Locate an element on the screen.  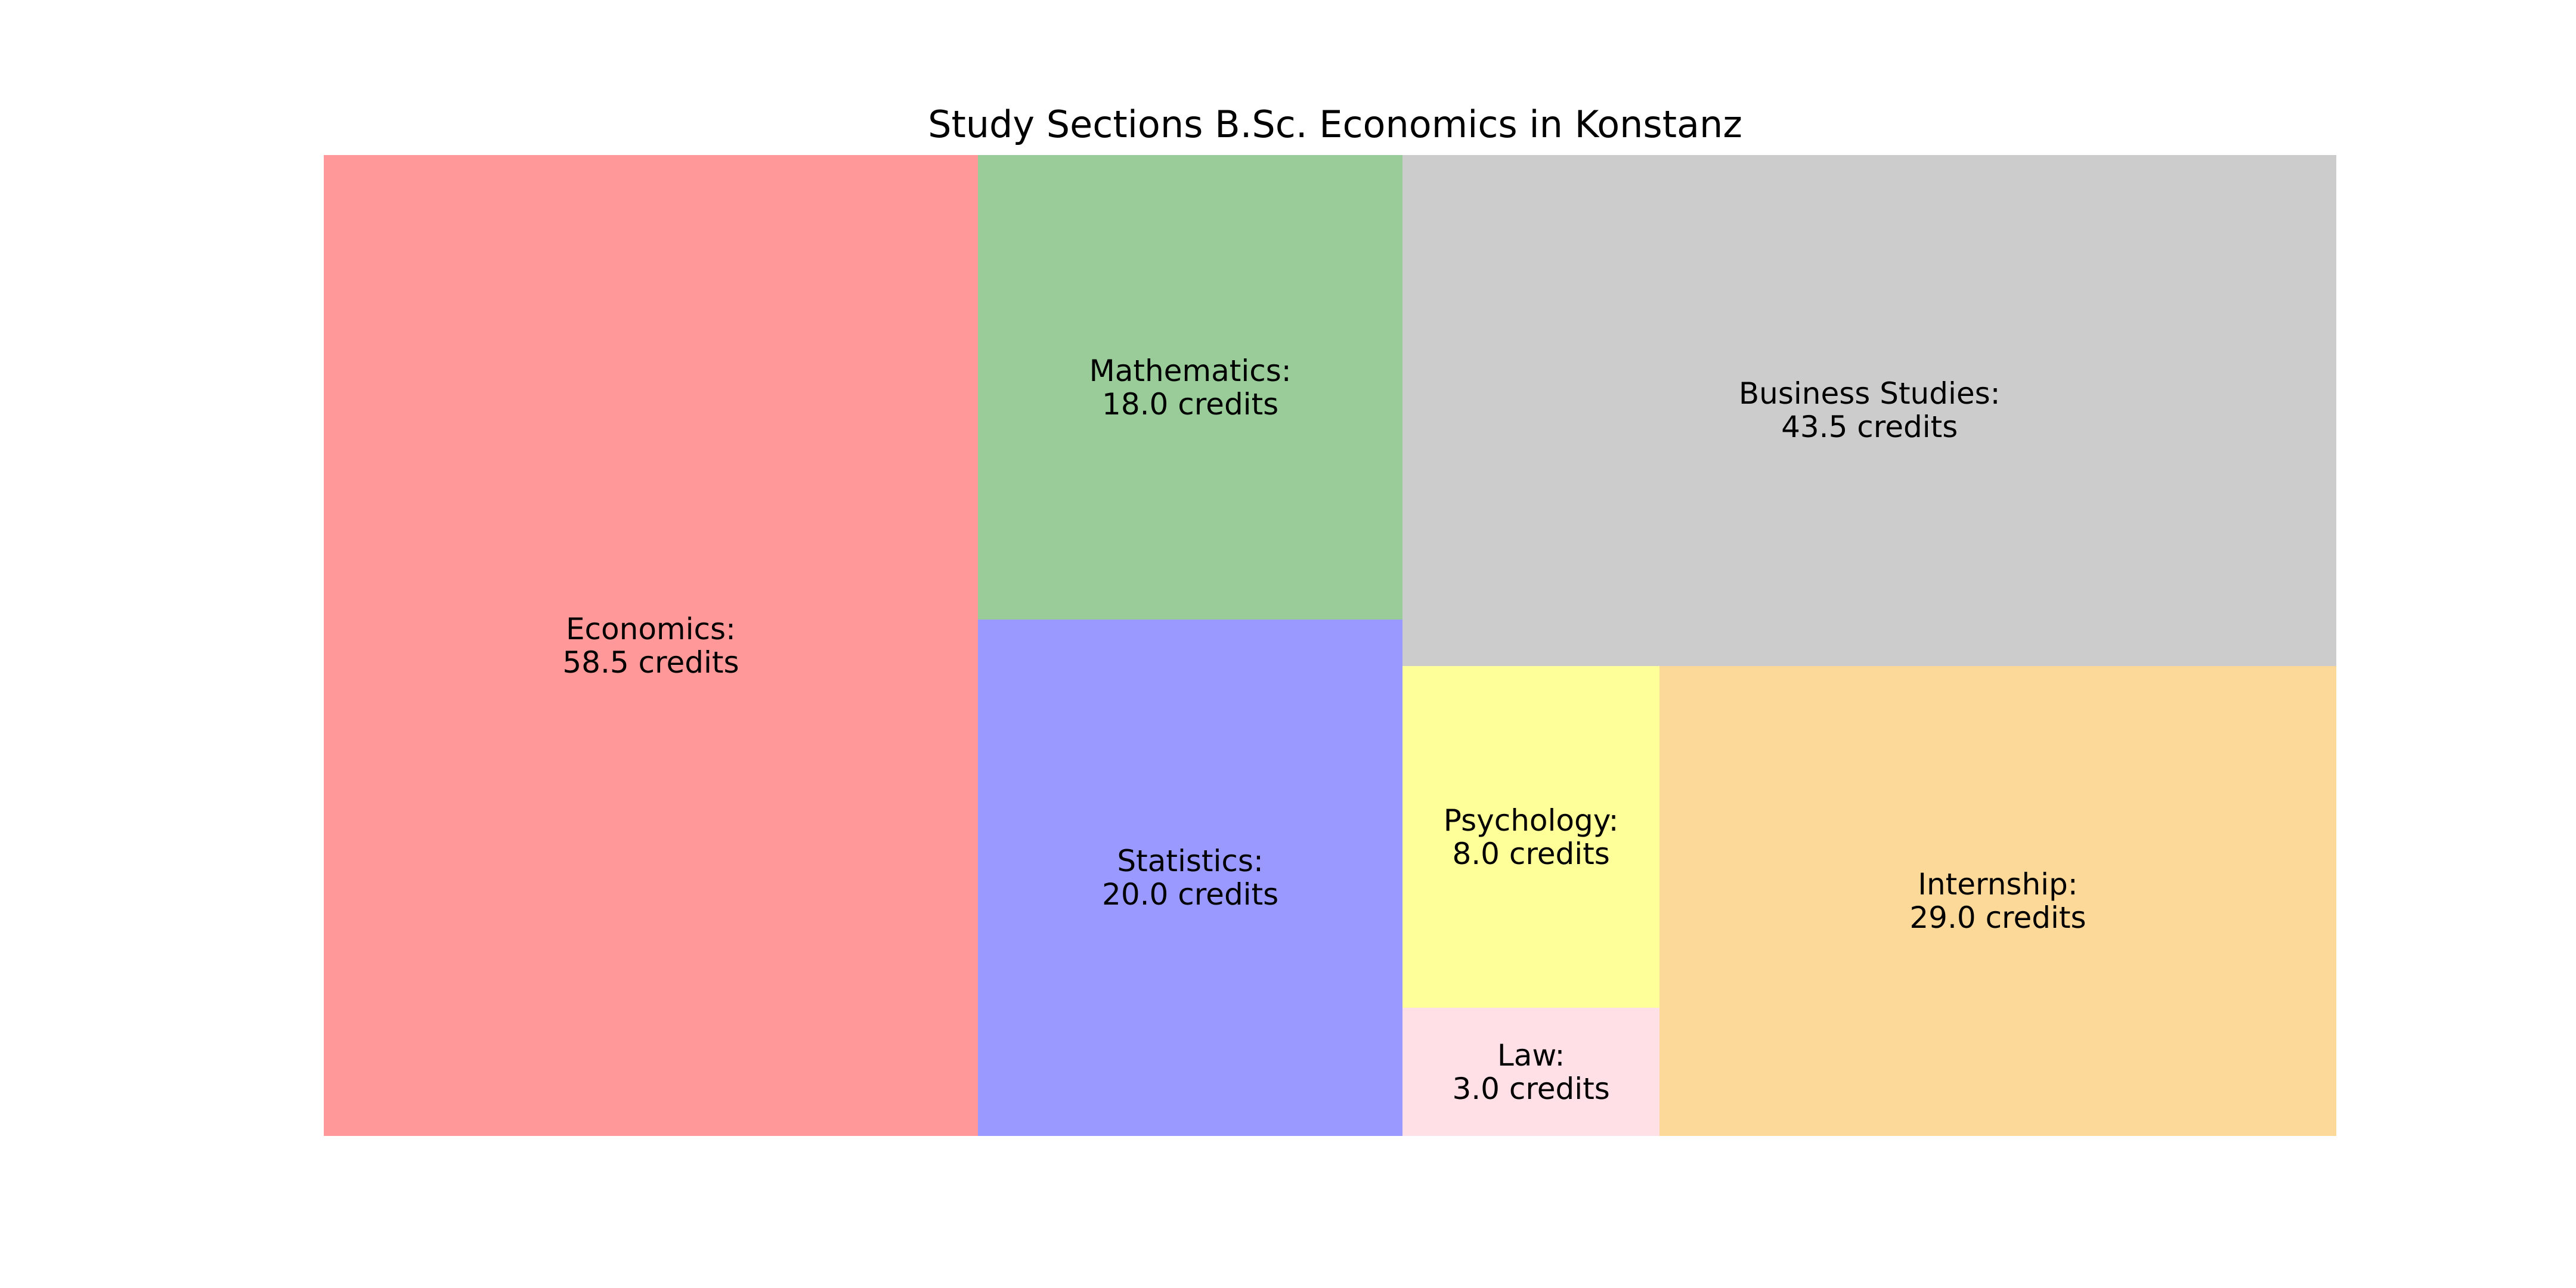
treemap-label-internship: Internship: 29.0 credits is located at coordinates (1997, 901).